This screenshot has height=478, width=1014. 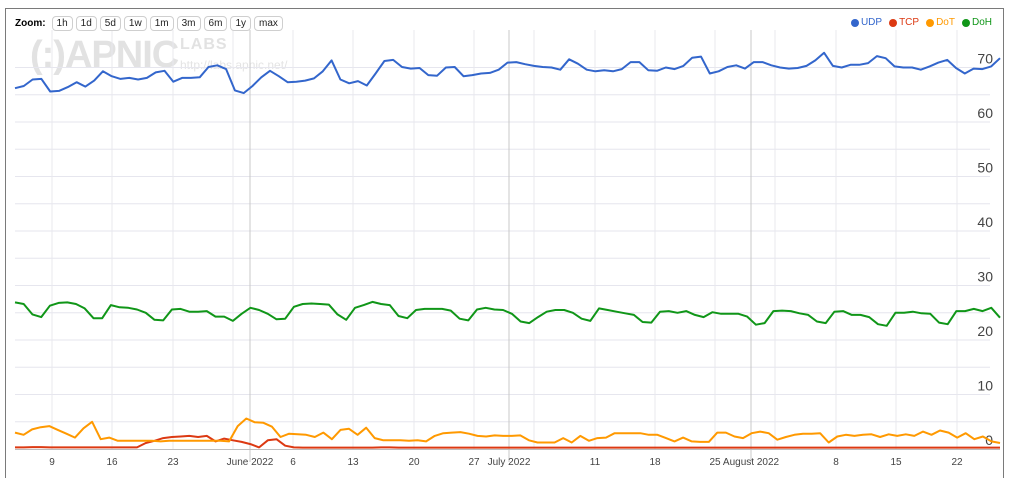 I want to click on x-tick-label: 25, so click(x=715, y=462).